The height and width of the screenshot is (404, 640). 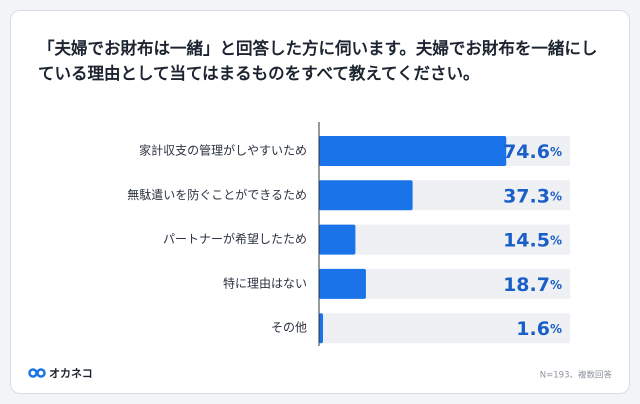 What do you see at coordinates (223, 150) in the screenshot?
I see `category-label: 家計収支の管理がしやすいため` at bounding box center [223, 150].